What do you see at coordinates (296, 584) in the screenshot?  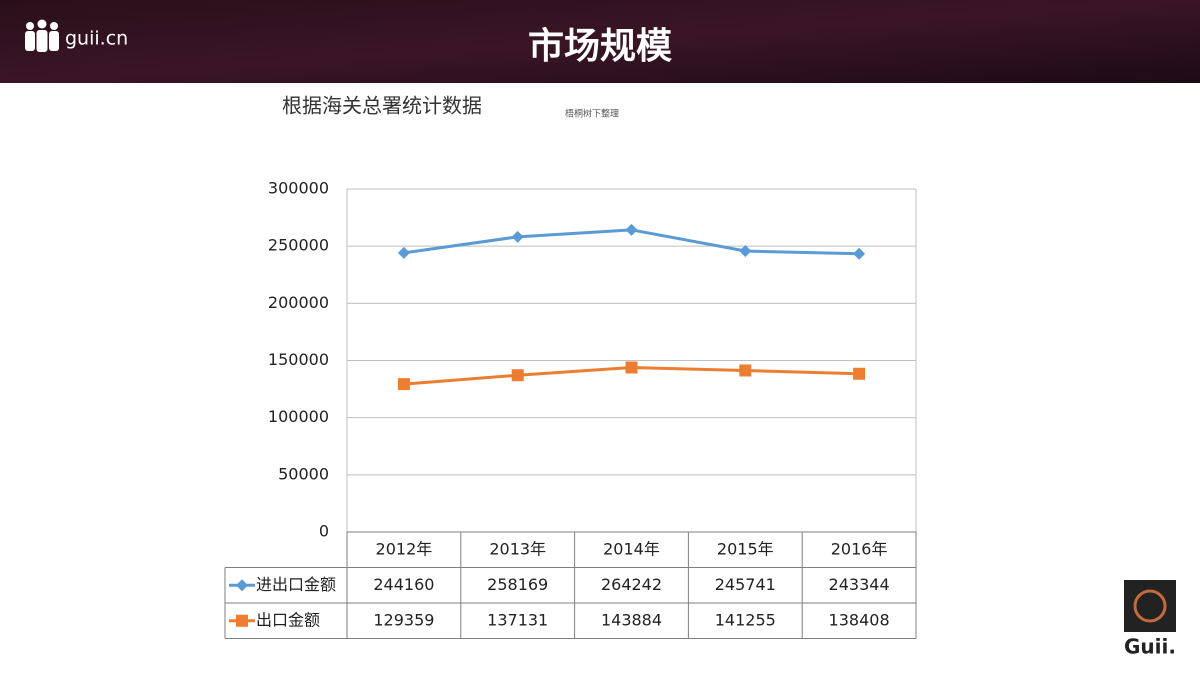 I see `legend-label: 进出口金额` at bounding box center [296, 584].